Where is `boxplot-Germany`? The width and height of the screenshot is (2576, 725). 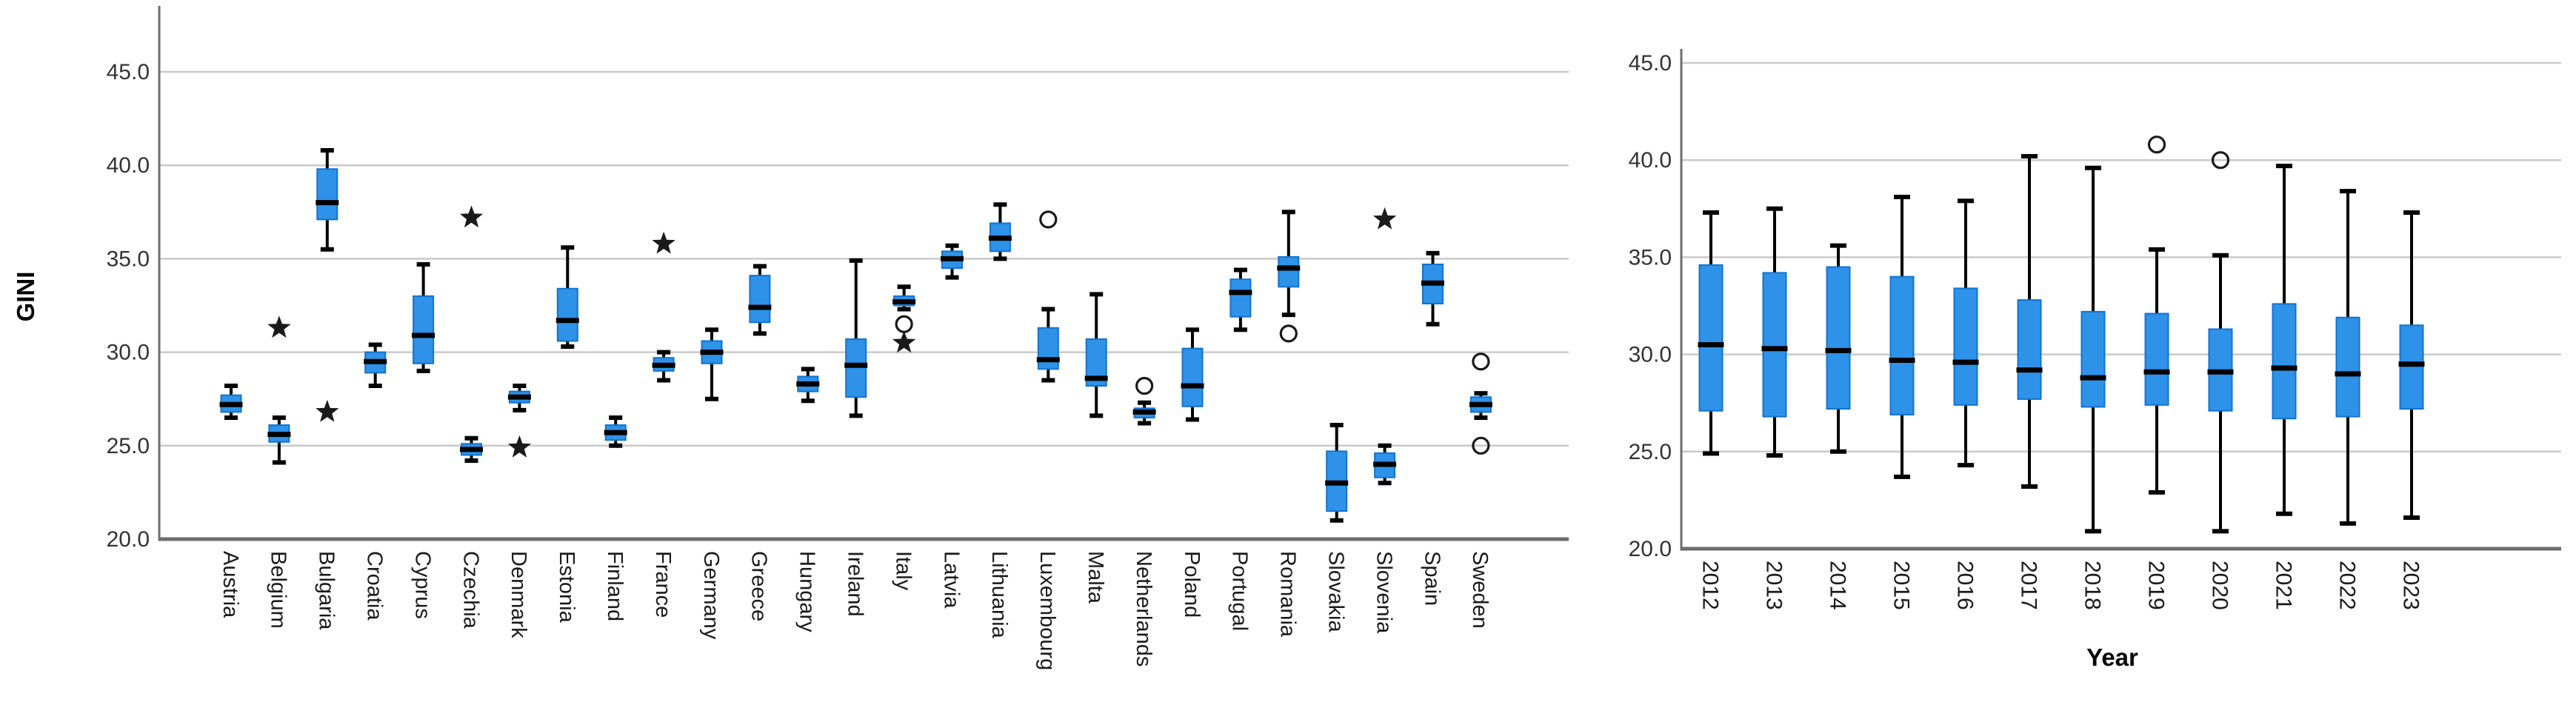 boxplot-Germany is located at coordinates (712, 364).